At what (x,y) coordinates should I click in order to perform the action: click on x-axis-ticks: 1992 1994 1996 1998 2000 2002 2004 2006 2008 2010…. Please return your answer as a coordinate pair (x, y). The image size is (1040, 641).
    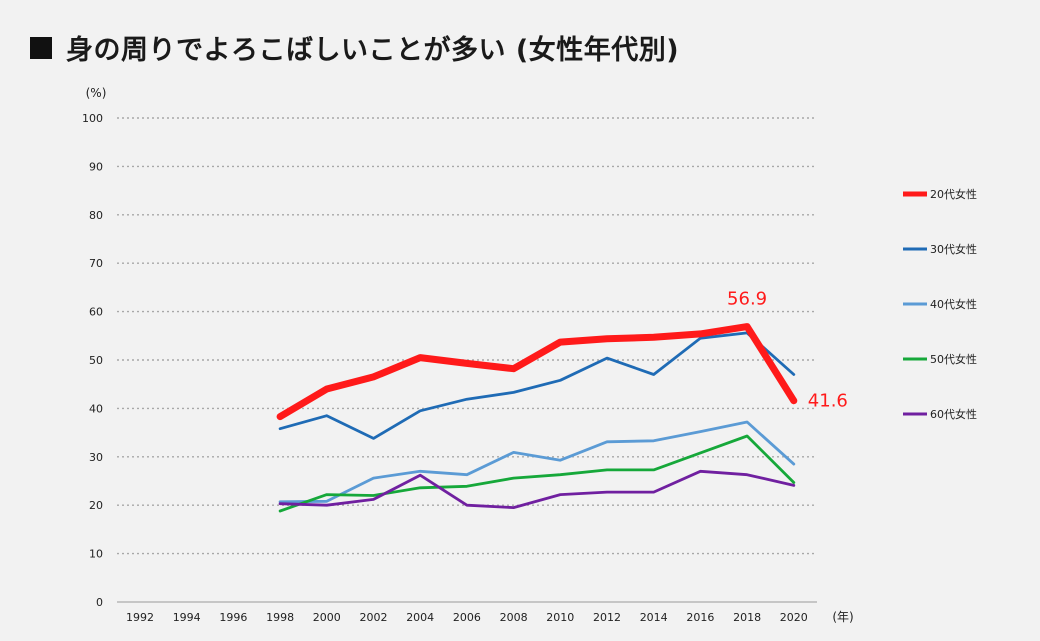
    Looking at the image, I should click on (467, 617).